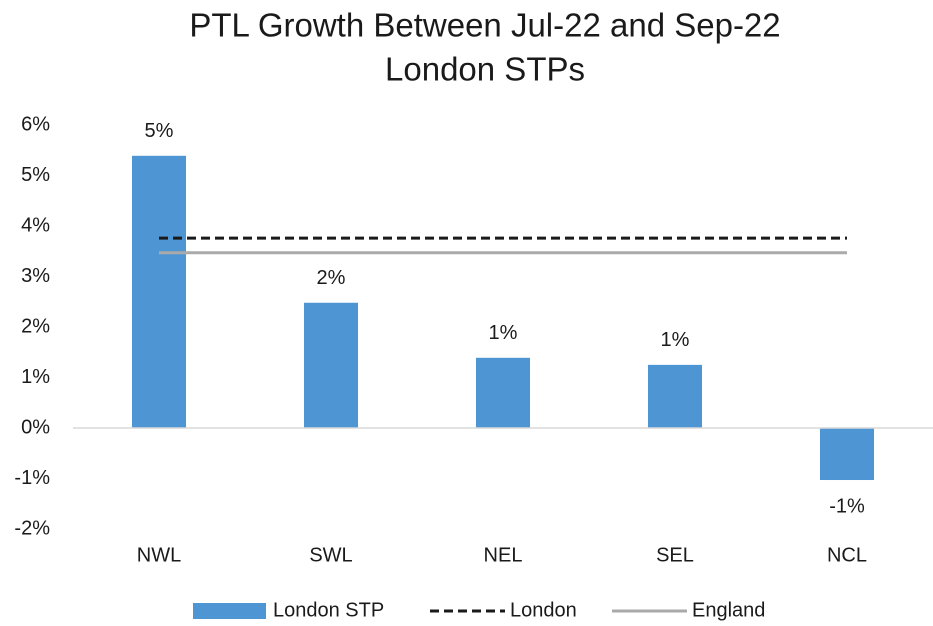 The height and width of the screenshot is (626, 933). I want to click on legend-label: London STP, so click(328, 610).